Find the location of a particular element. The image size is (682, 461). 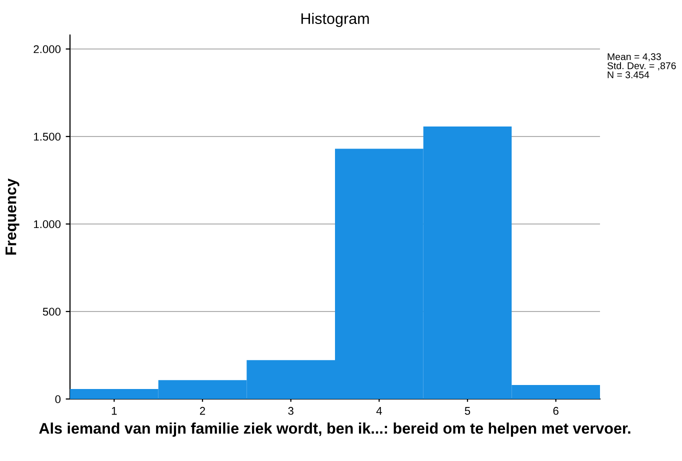

x-tick-label: 3 is located at coordinates (291, 410).